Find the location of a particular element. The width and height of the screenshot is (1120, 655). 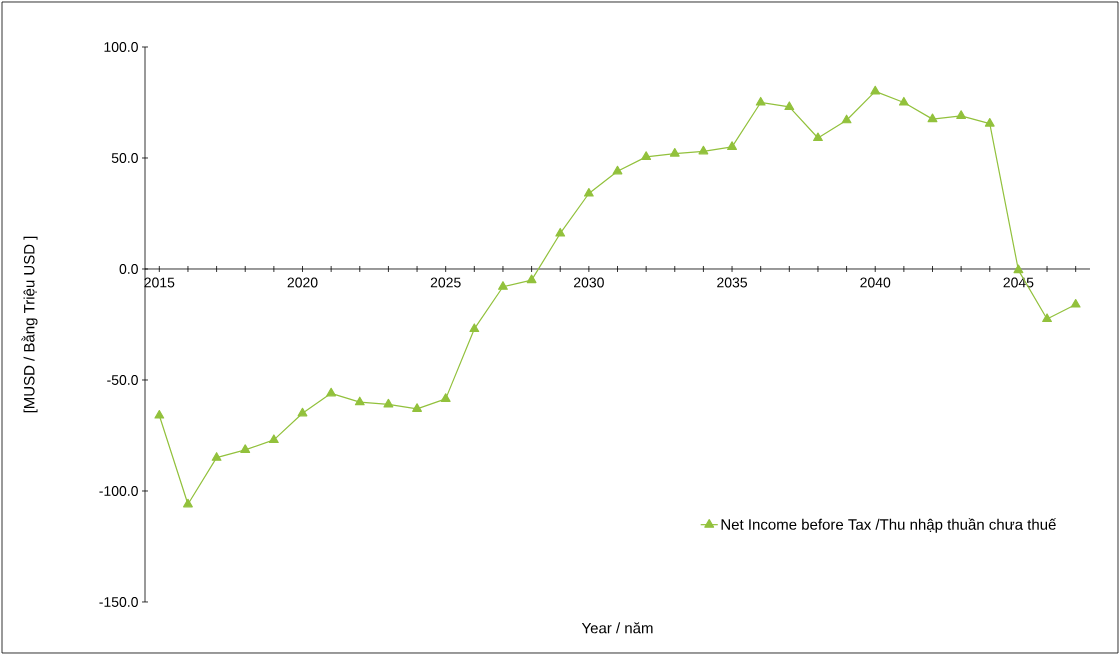

x-tick-label: 2030 is located at coordinates (589, 282).